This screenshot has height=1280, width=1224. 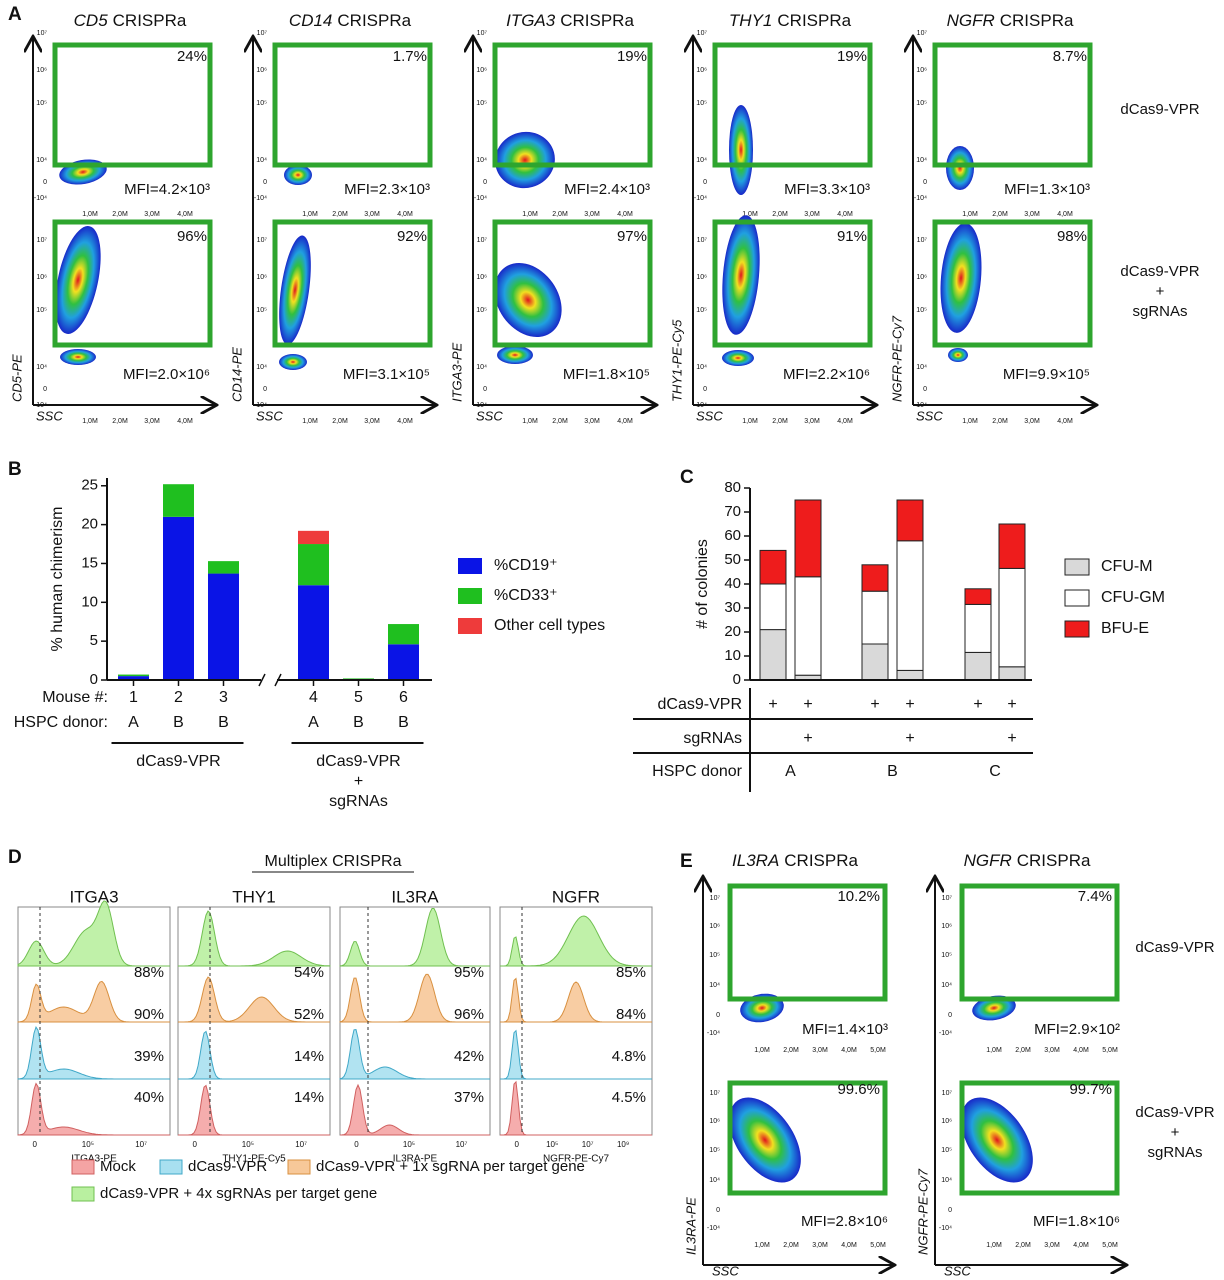 What do you see at coordinates (1072, 236) in the screenshot?
I see `gate-percent: 98%` at bounding box center [1072, 236].